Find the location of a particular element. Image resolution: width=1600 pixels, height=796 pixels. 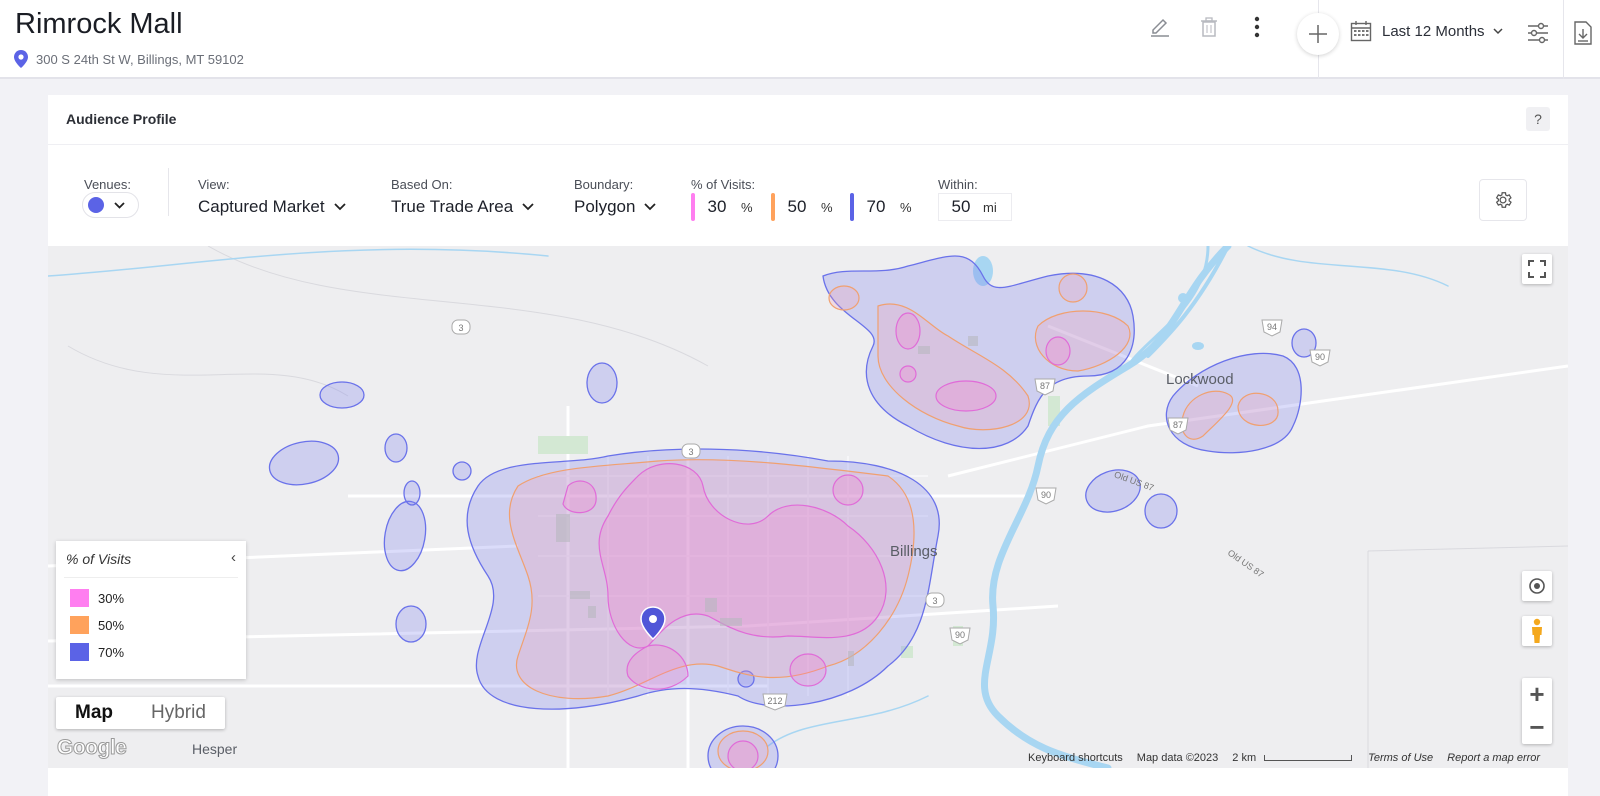

pencil-icon is located at coordinates (1160, 27).